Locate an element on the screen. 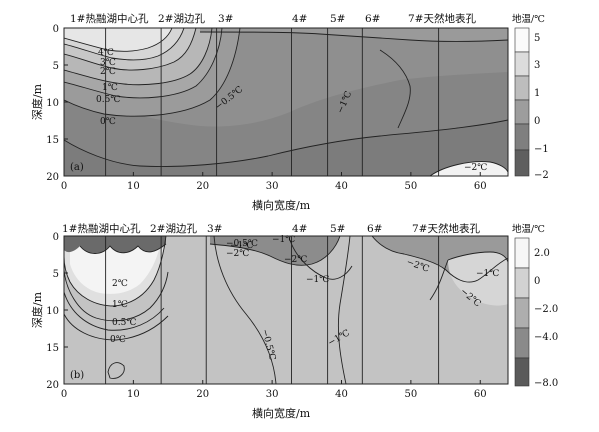 This screenshot has width=599, height=432. panel-a-ylabel: 深度/m is located at coordinates (37, 101).